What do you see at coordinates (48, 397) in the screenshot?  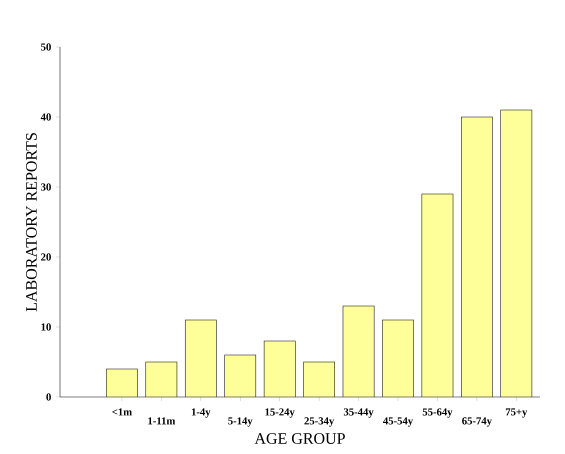 I see `y-tick-label: 0` at bounding box center [48, 397].